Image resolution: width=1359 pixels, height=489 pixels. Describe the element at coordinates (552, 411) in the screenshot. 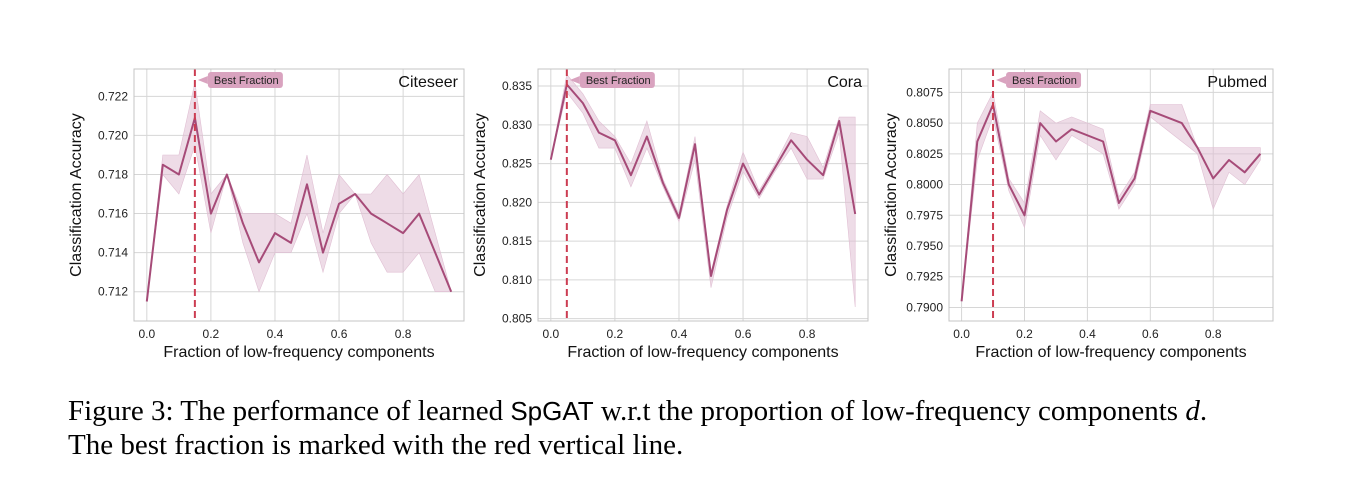

I see `caption-model-name: SpGAT` at that location.